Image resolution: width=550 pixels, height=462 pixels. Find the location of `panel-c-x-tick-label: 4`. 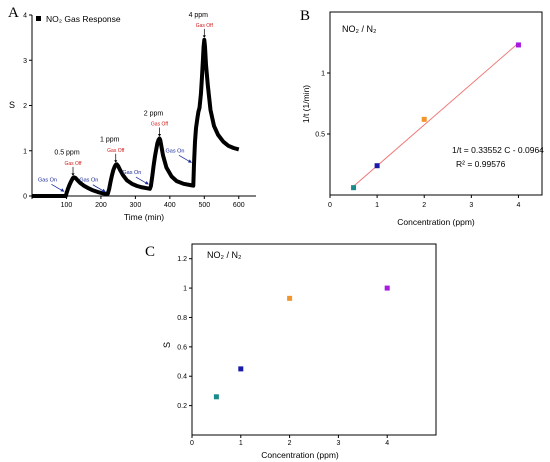

panel-c-x-tick-label: 4 is located at coordinates (387, 443).